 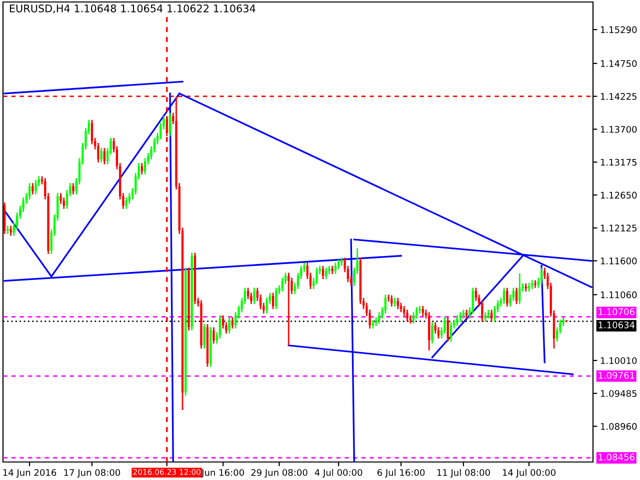 What do you see at coordinates (618, 96) in the screenshot?
I see `y-tick-label: 1.14225` at bounding box center [618, 96].